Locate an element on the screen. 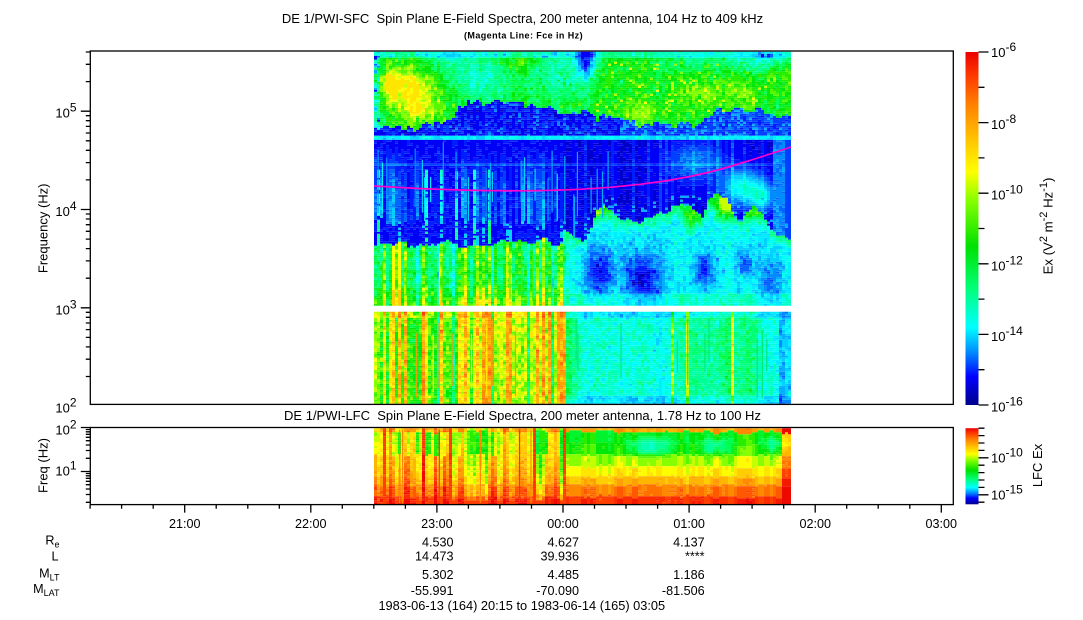 This screenshot has width=1083, height=620. svg-text: 21:00 is located at coordinates (185, 524).